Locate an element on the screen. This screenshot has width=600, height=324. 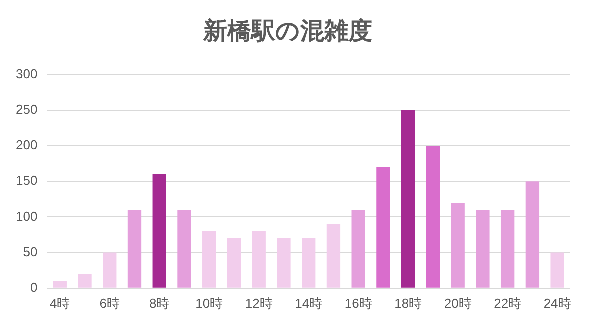
x-tick-label: 10時 is located at coordinates (210, 303).